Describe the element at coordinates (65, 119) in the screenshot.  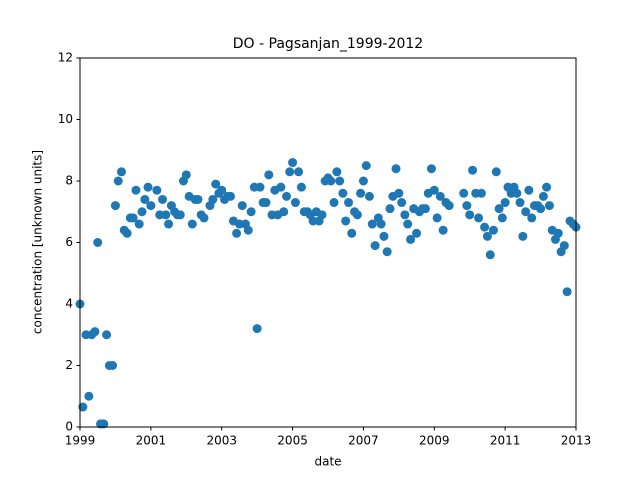
I see `y-tick-label: 10` at that location.